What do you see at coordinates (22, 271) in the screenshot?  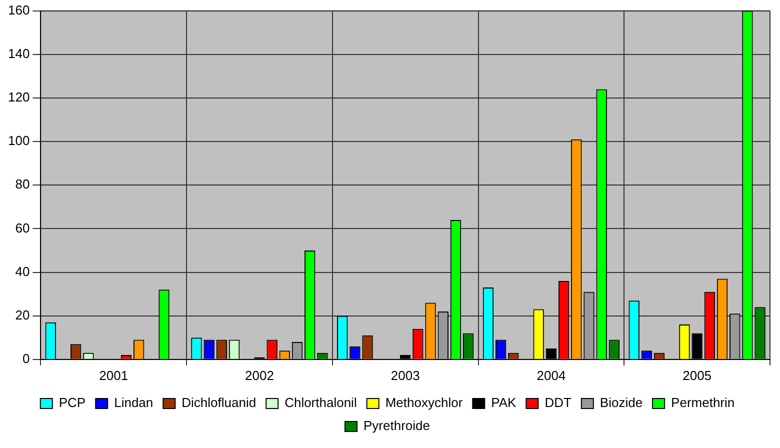 I see `y-tick-label: 40` at bounding box center [22, 271].